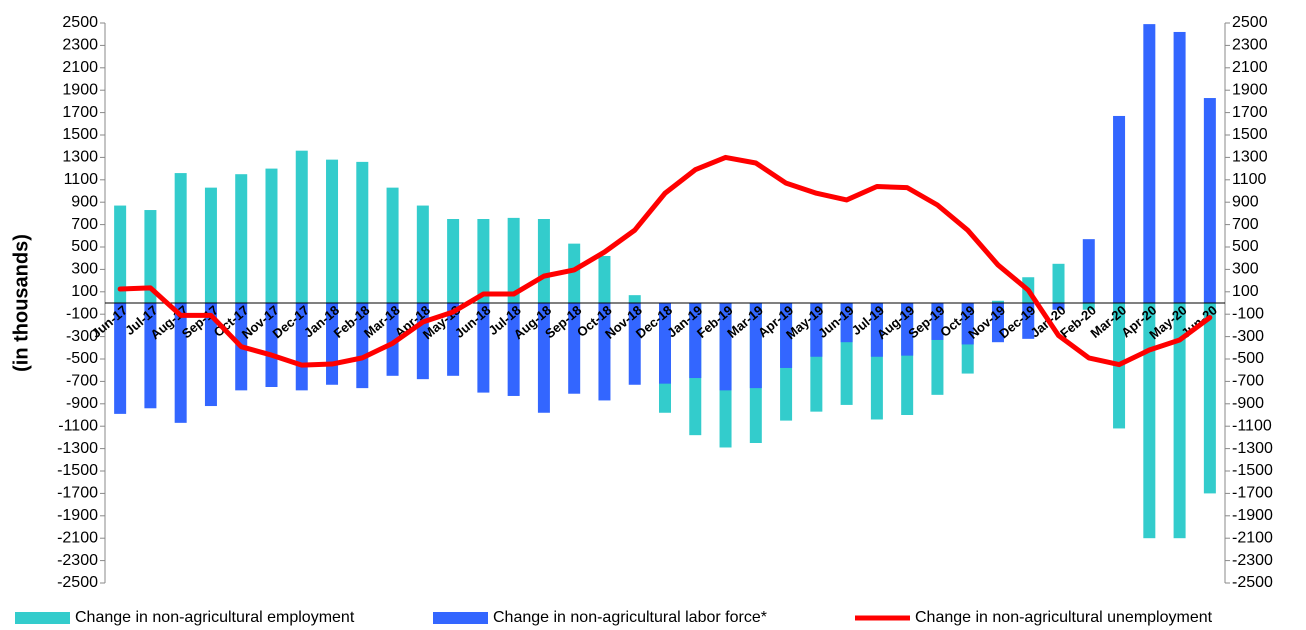 This screenshot has height=630, width=1306. What do you see at coordinates (1252, 515) in the screenshot?
I see `y2-tick-label: -1900` at bounding box center [1252, 515].